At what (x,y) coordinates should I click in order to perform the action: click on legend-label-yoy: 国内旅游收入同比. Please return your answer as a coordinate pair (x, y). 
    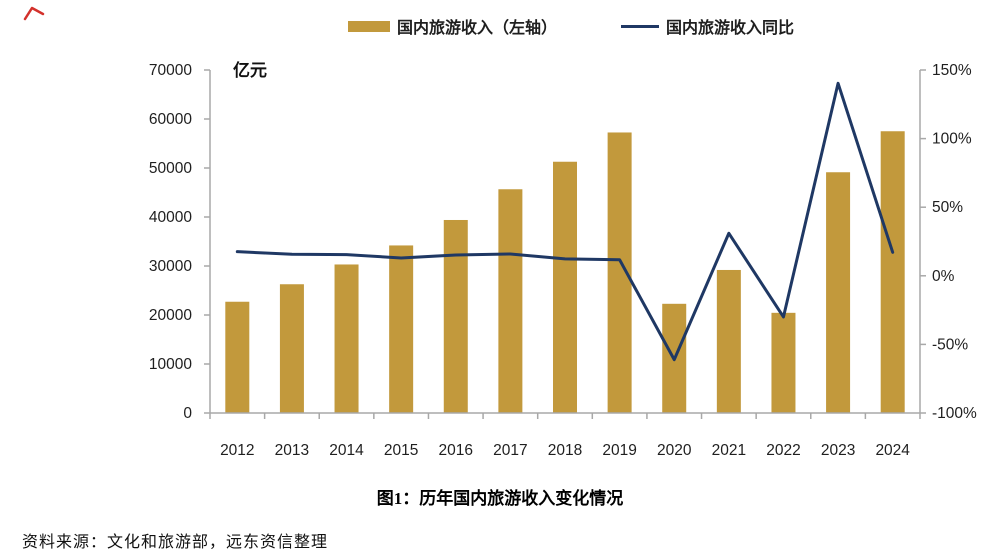
    Looking at the image, I should click on (730, 28).